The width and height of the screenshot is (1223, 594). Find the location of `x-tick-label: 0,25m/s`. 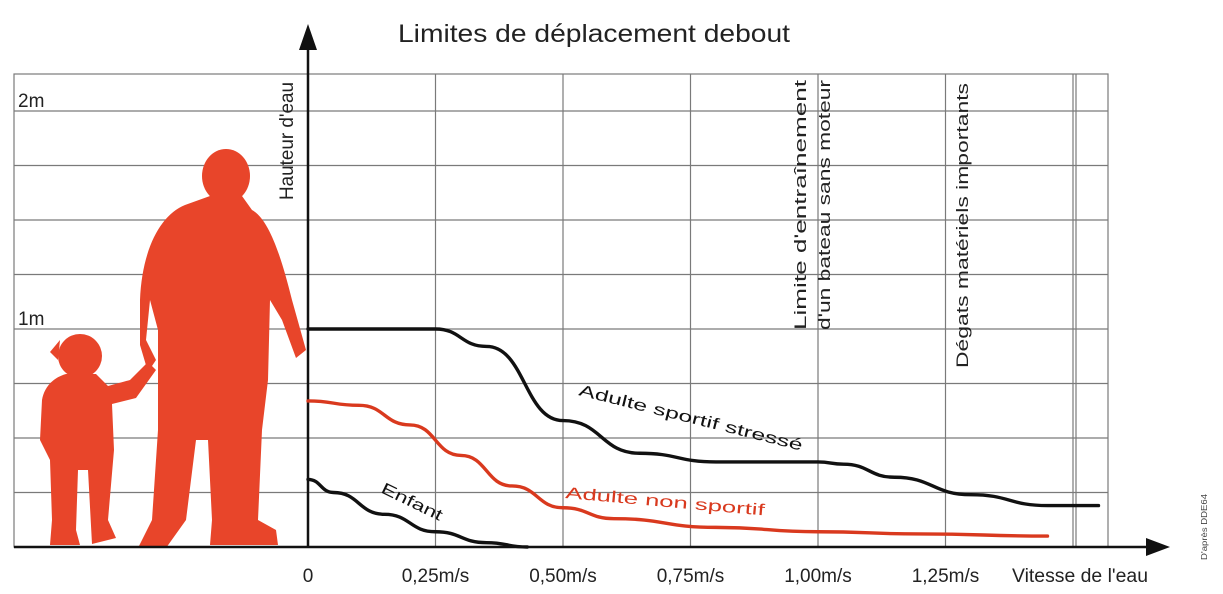

x-tick-label: 0,25m/s is located at coordinates (436, 576).